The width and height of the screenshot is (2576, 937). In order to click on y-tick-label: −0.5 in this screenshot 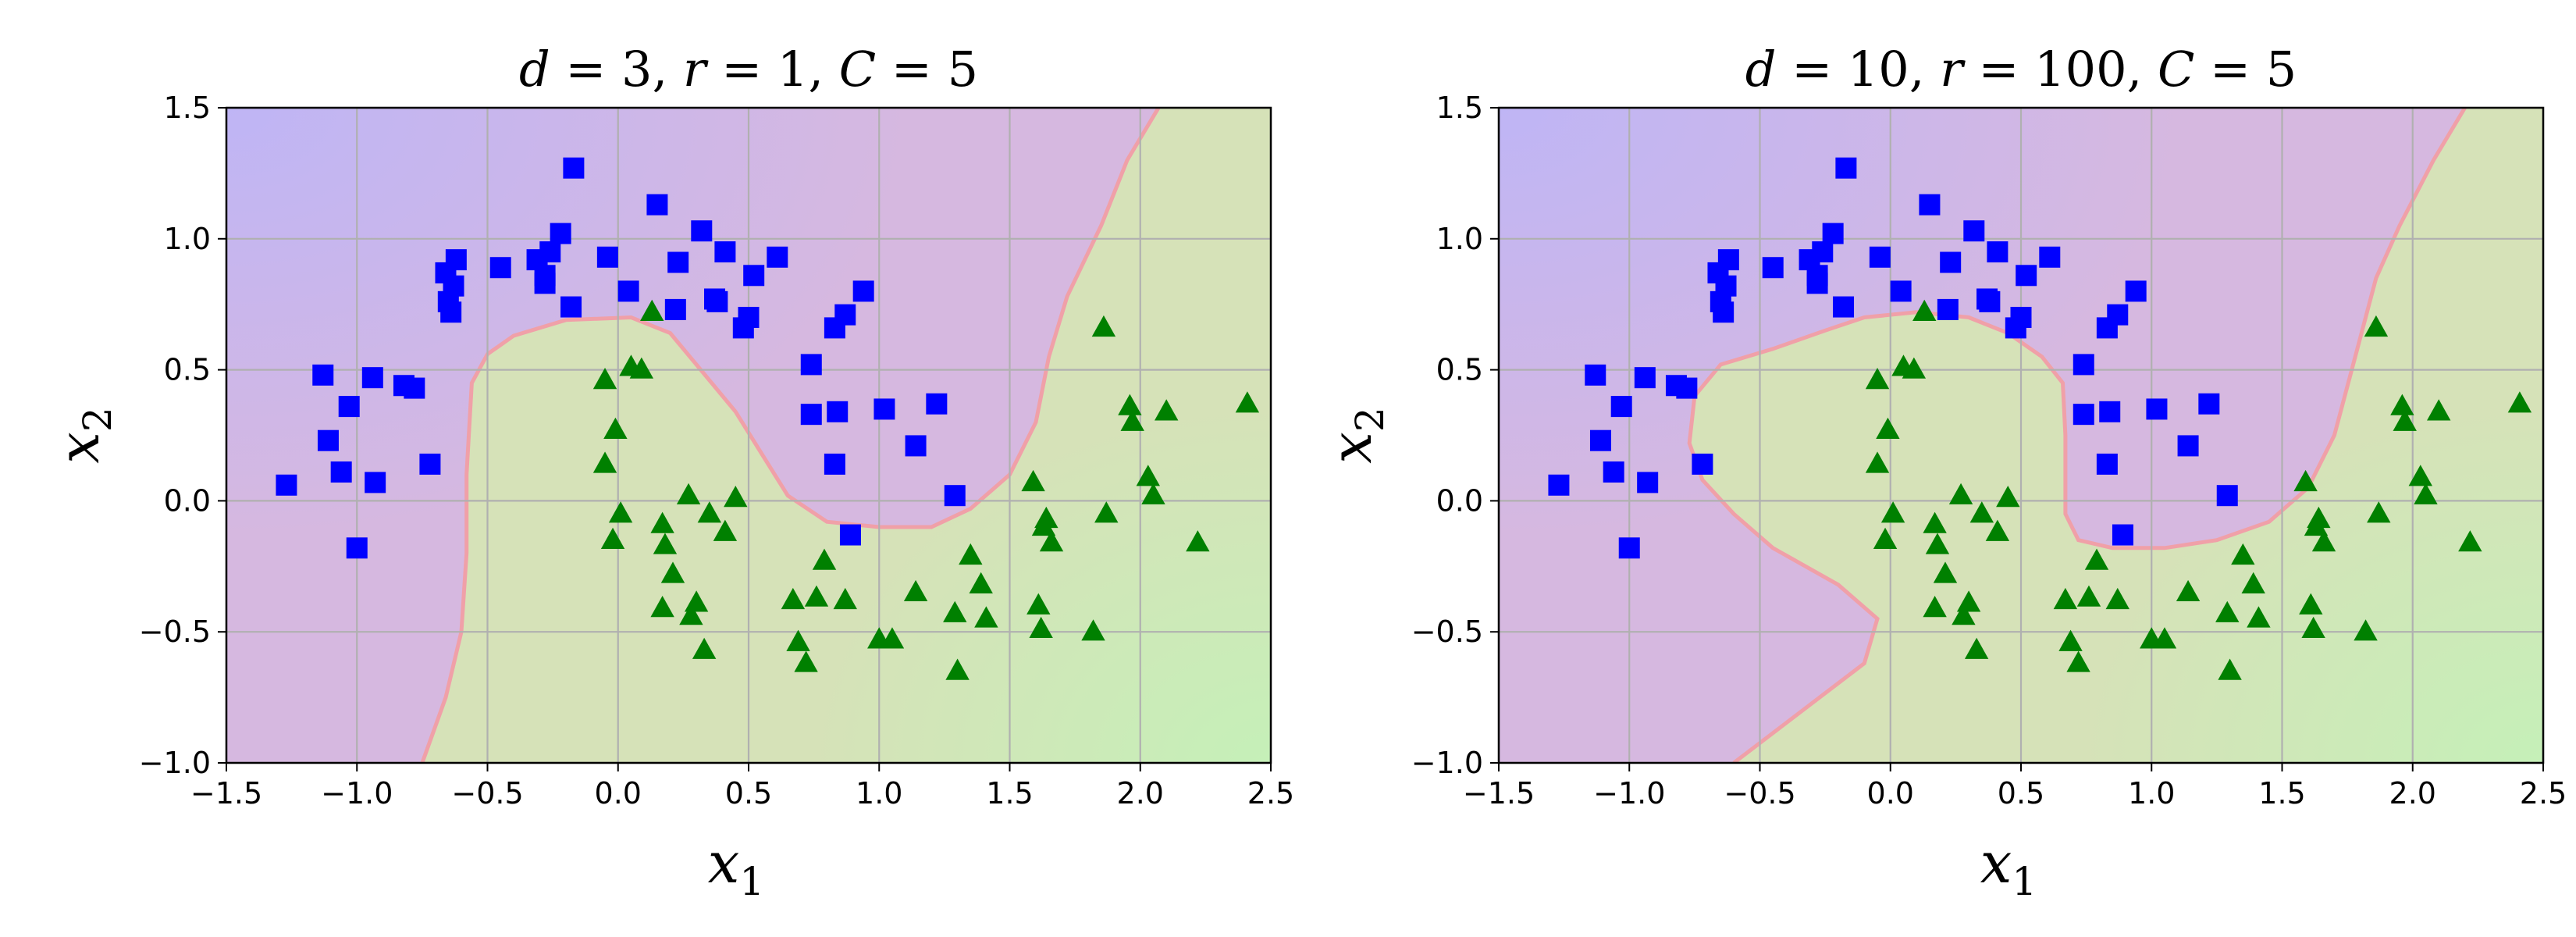, I will do `click(1447, 632)`.